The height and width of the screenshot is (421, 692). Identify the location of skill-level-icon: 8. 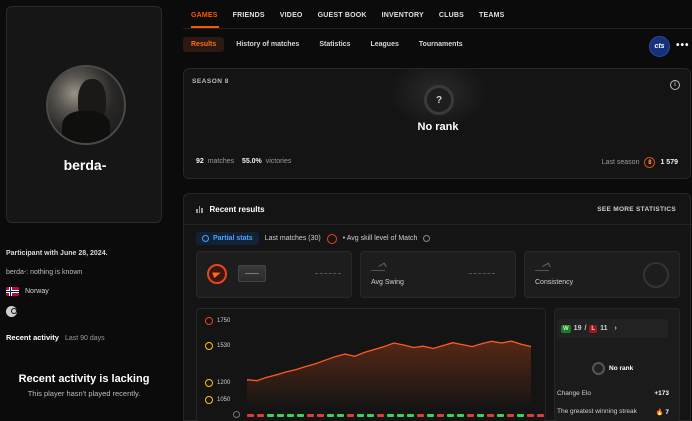
(650, 162).